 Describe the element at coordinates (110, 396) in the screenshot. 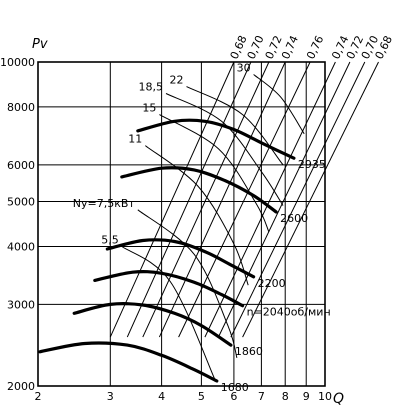

I see `x-tick-label: 3` at that location.